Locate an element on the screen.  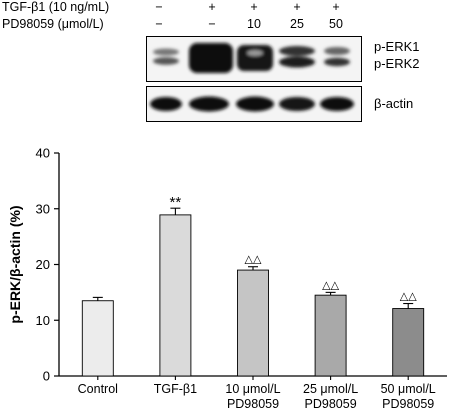
perk-blot-image is located at coordinates (254, 59).